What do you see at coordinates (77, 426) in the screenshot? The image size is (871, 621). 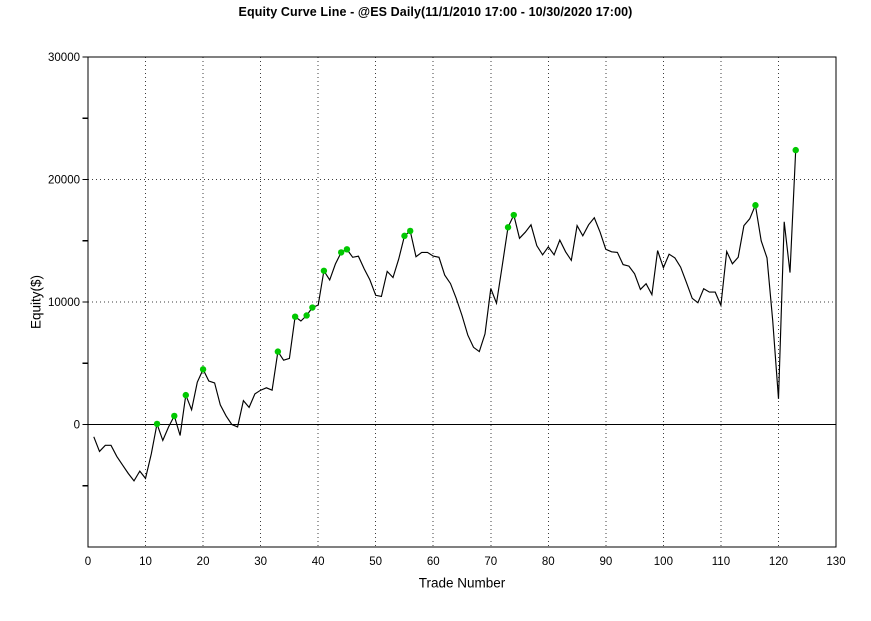 I see `y-tick-label: 0` at bounding box center [77, 426].